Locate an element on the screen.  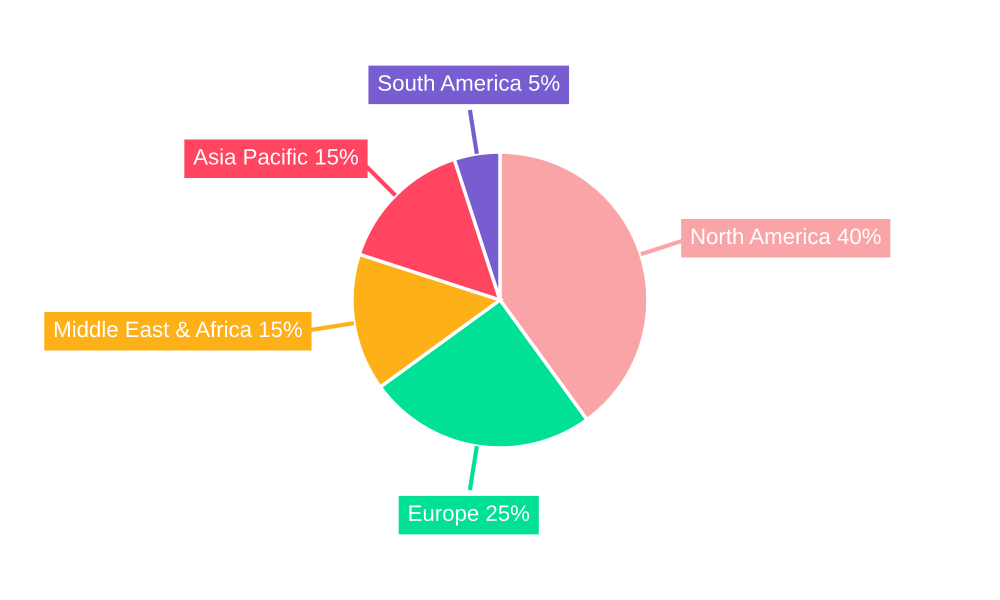
slice-label: South America 5% is located at coordinates (469, 82).